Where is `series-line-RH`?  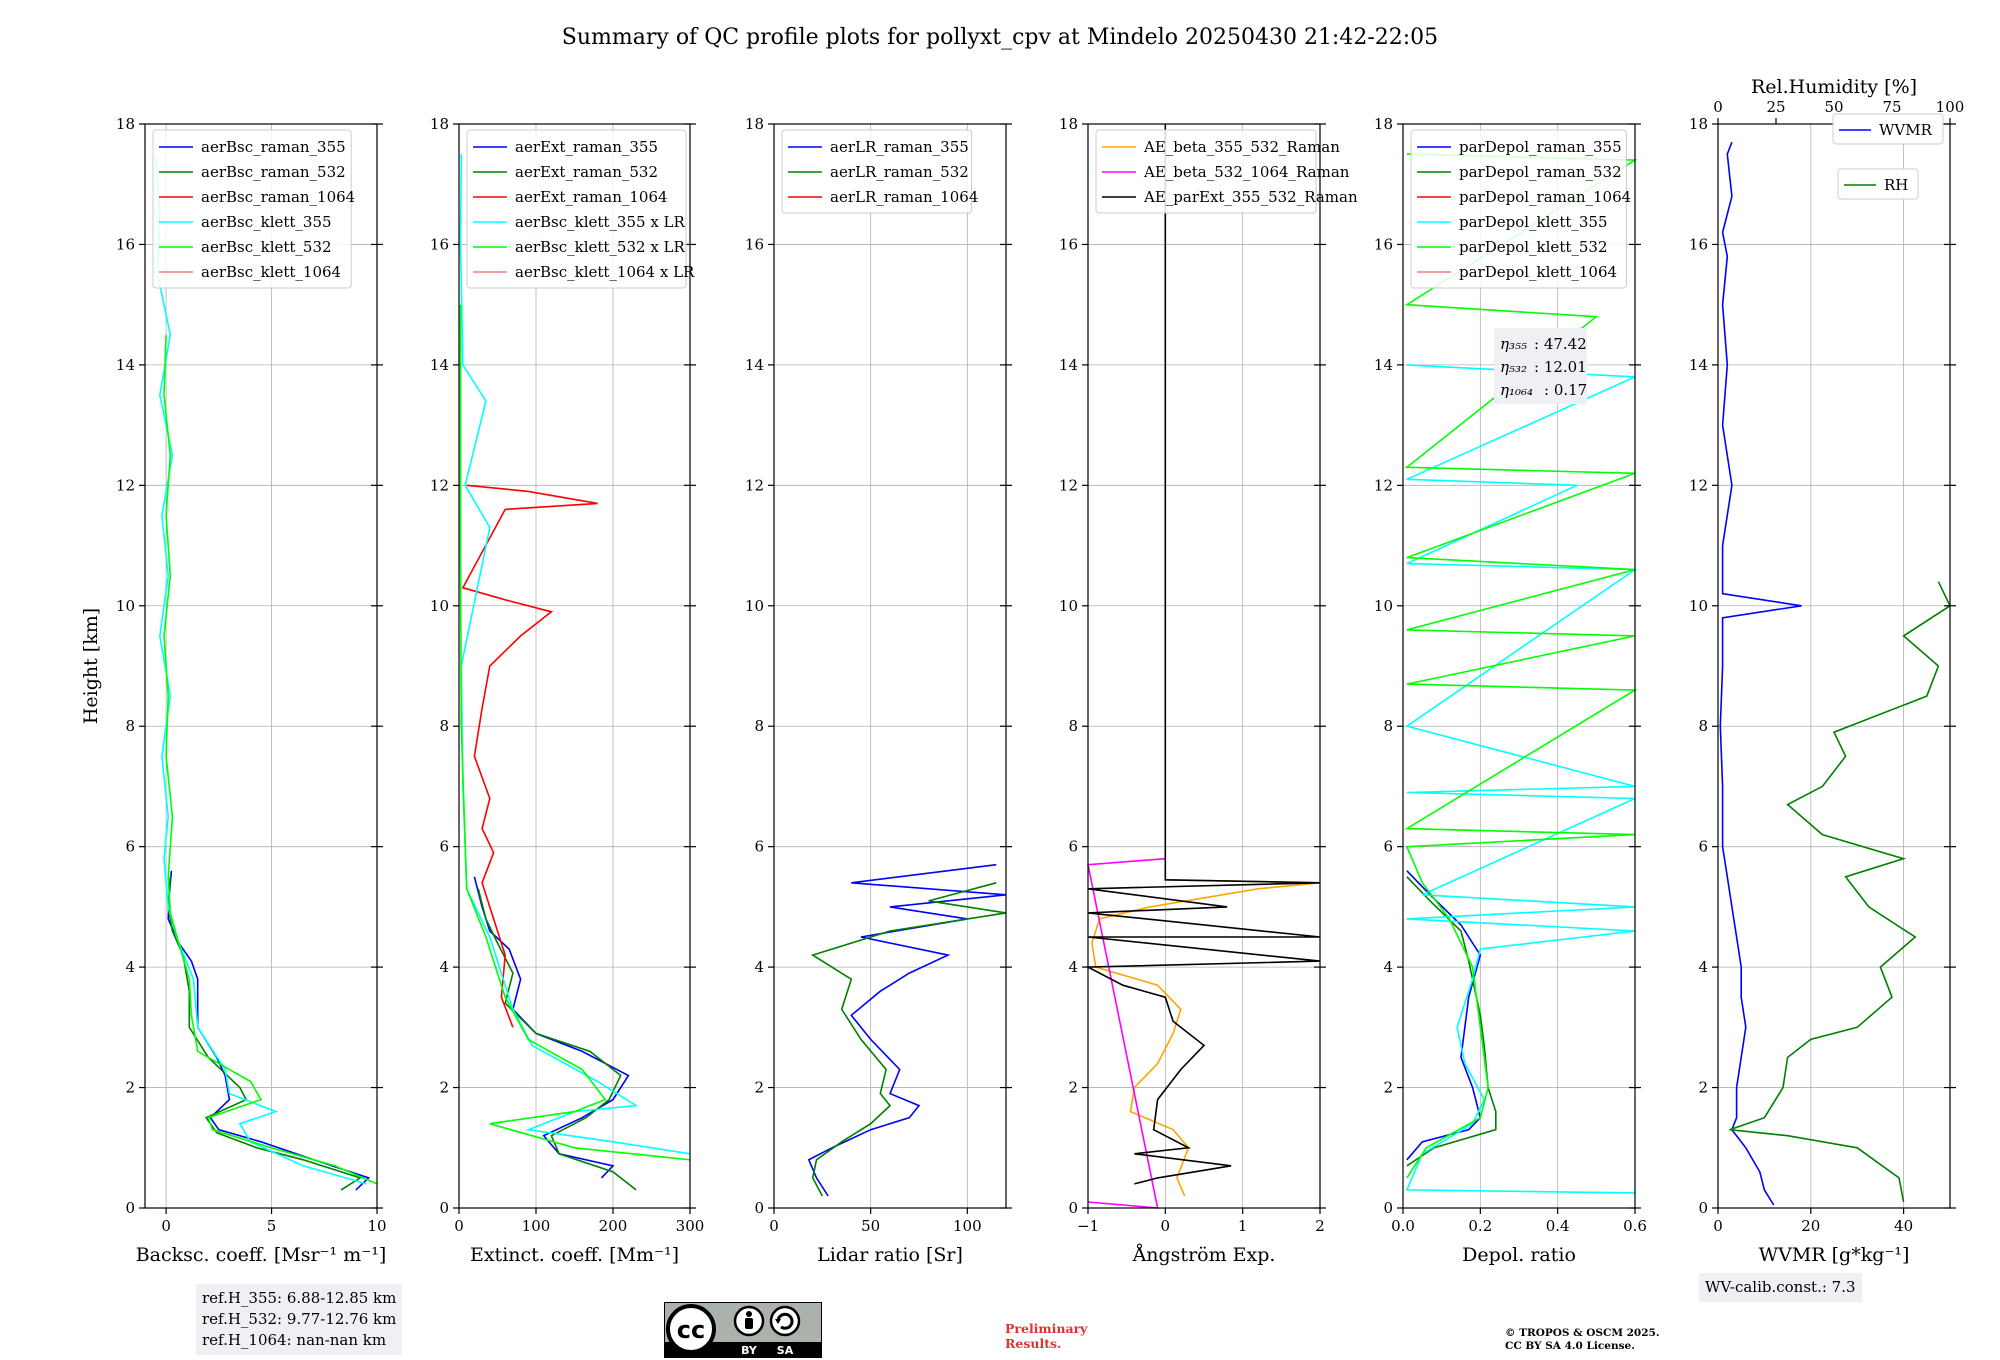 series-line-RH is located at coordinates (1840, 892).